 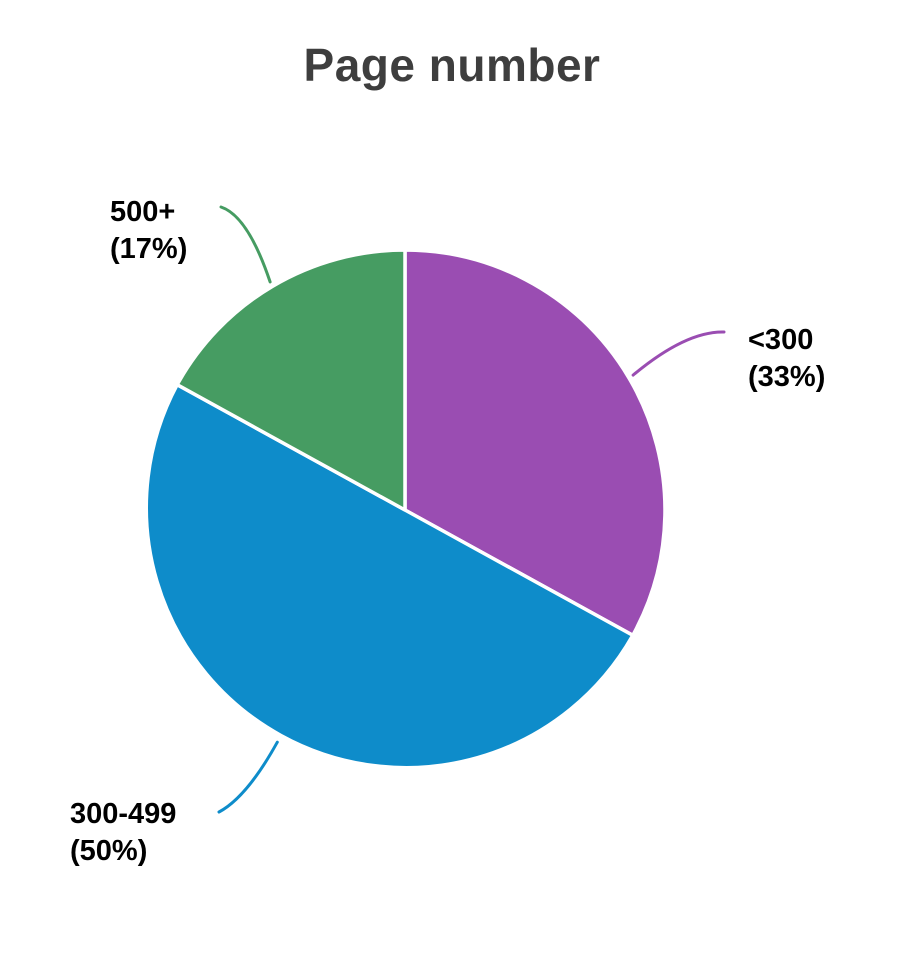 What do you see at coordinates (143, 212) in the screenshot?
I see `callout-category: 500+` at bounding box center [143, 212].